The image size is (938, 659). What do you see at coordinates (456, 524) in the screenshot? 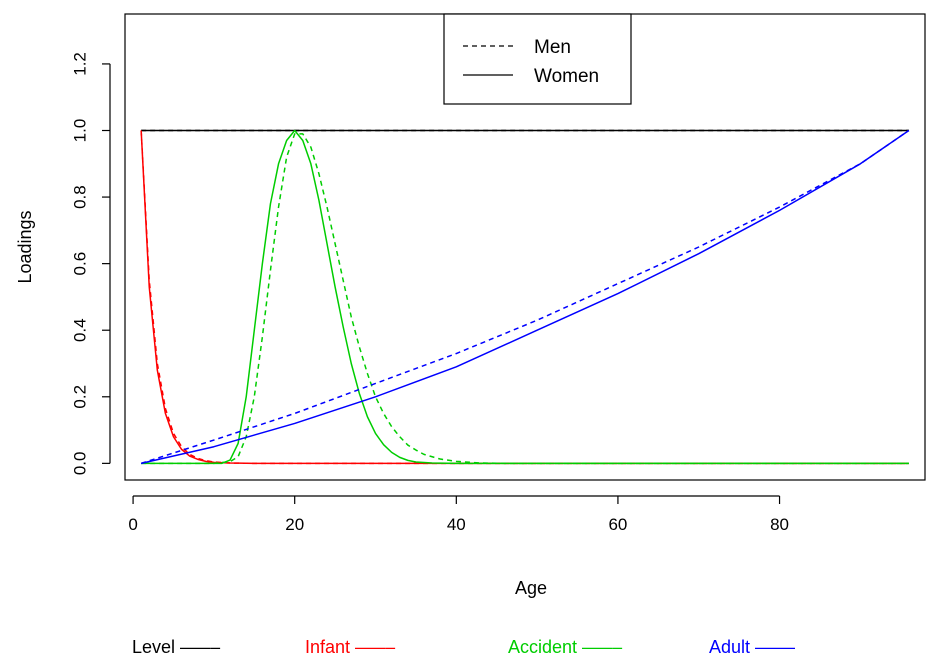
I see `x-tick-label: 40` at bounding box center [456, 524].